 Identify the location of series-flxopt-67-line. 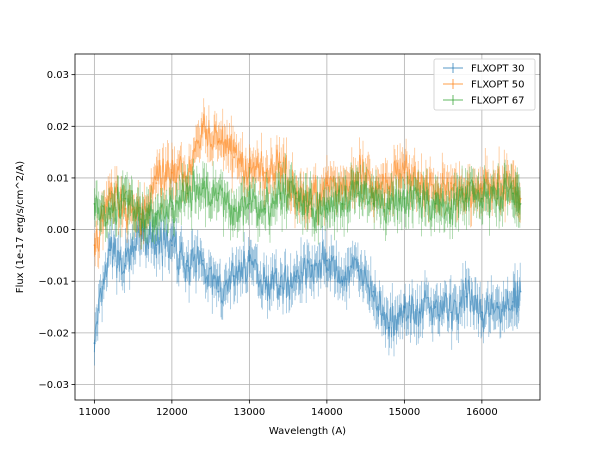
(307, 201).